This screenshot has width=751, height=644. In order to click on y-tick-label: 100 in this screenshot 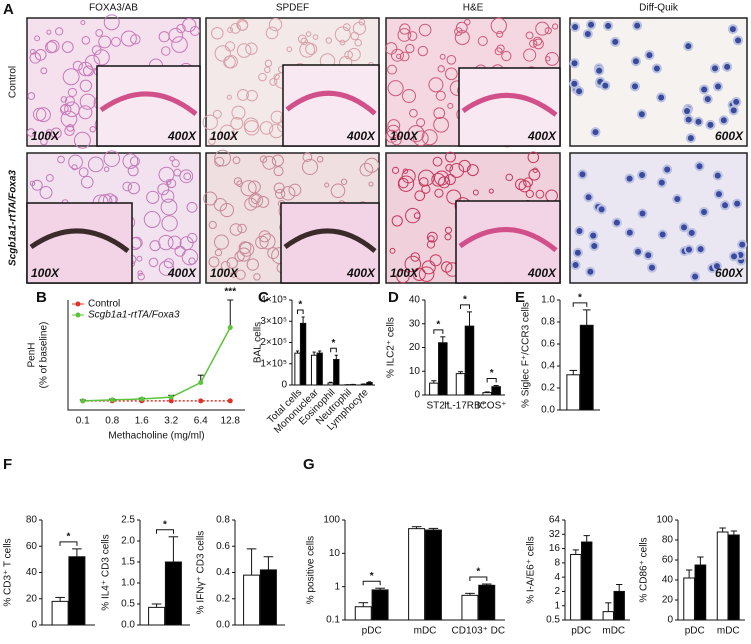, I will do `click(664, 520)`.